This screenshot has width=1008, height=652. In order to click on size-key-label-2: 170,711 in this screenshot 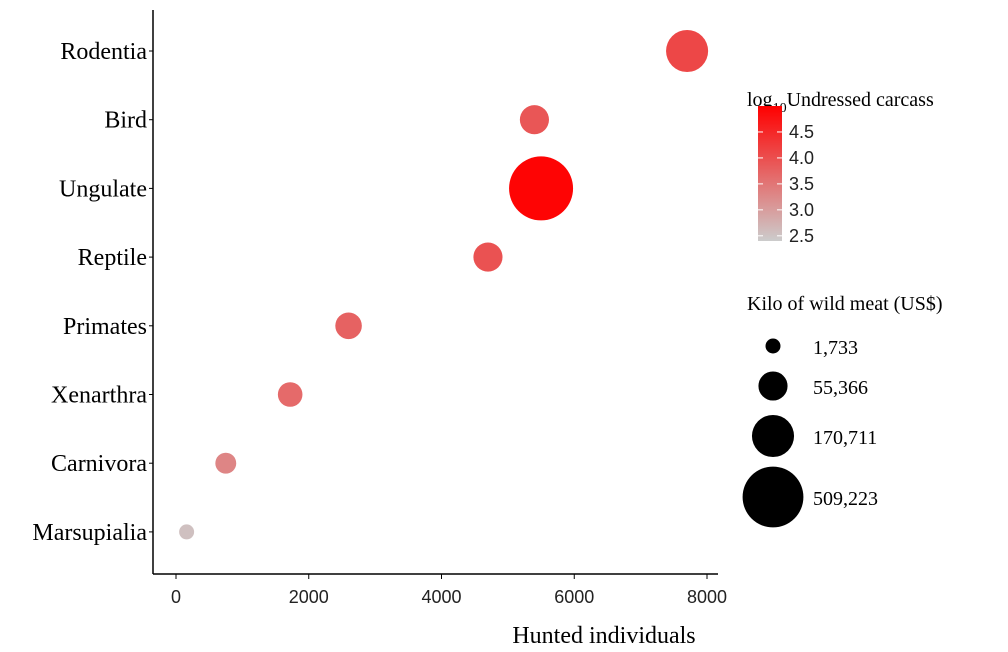, I will do `click(845, 438)`.